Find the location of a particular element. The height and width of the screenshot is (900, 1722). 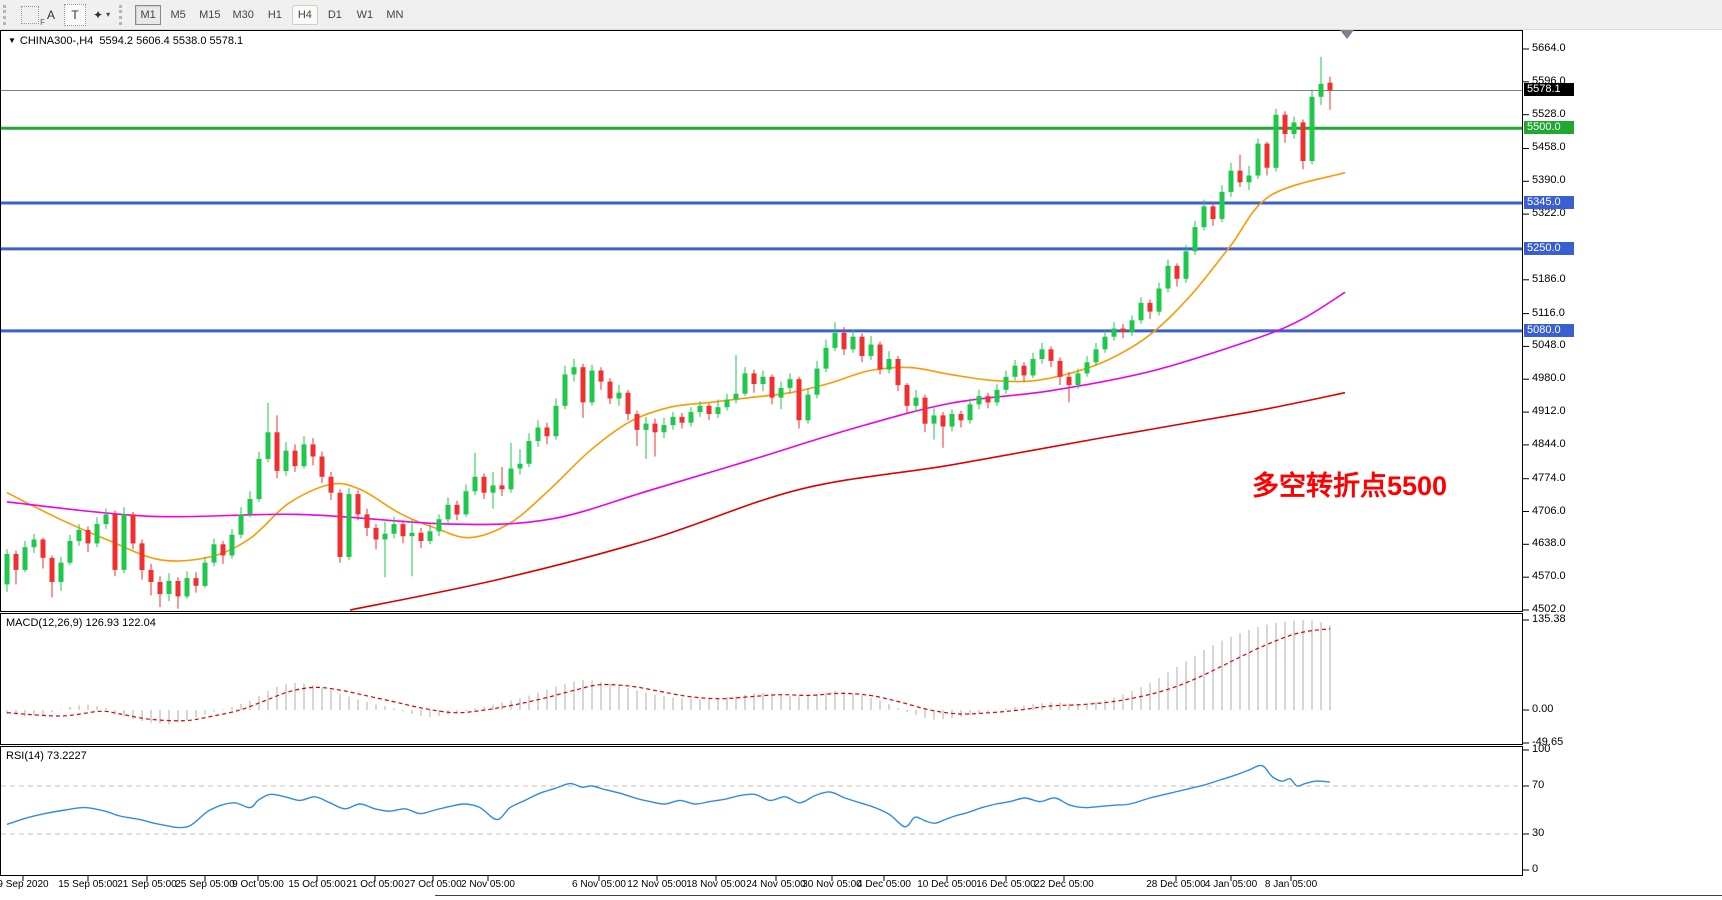

timeframe-button-d1: D1 is located at coordinates (334, 14).